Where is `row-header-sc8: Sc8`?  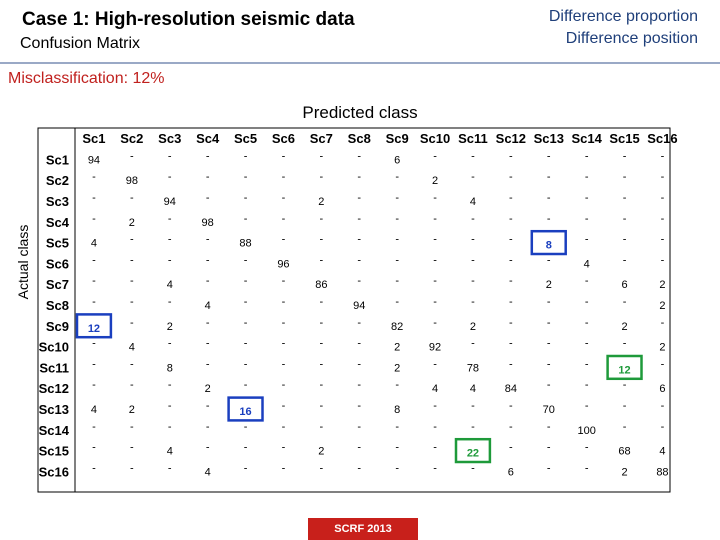
row-header-sc8: Sc8 is located at coordinates (57, 305).